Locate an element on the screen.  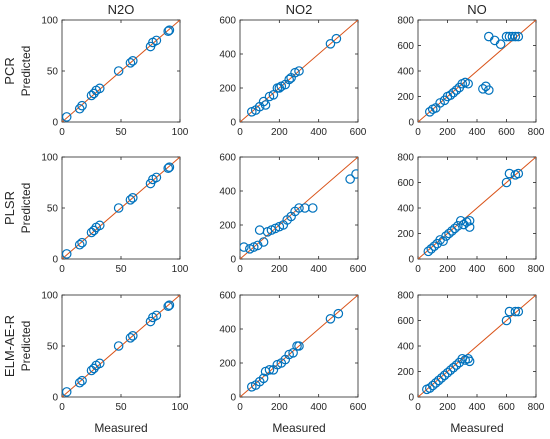
subplot-plsr-n2o: 0 50 100 0 50 100 is located at coordinates (114, 214).